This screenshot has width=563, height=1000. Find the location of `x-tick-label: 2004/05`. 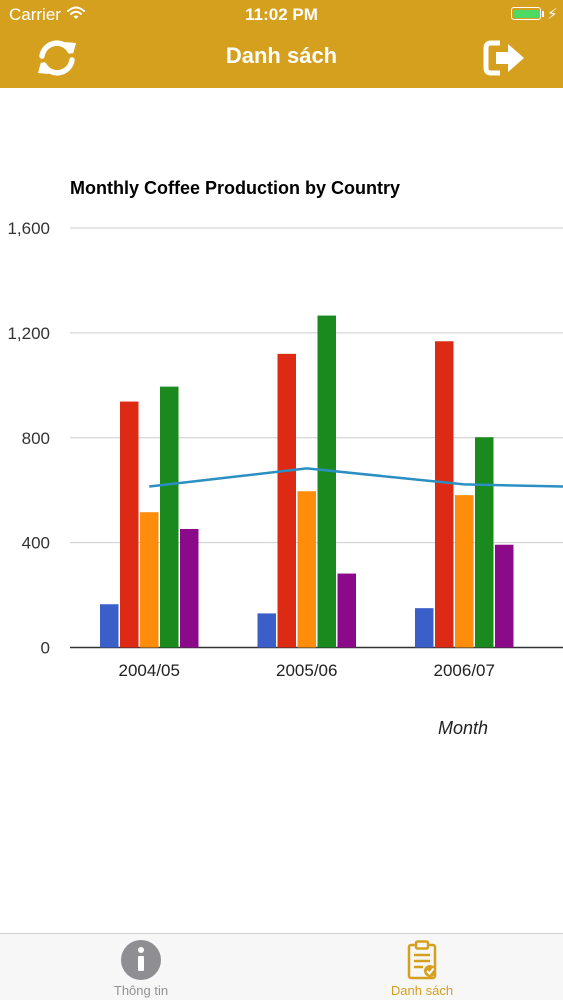

x-tick-label: 2004/05 is located at coordinates (149, 670).